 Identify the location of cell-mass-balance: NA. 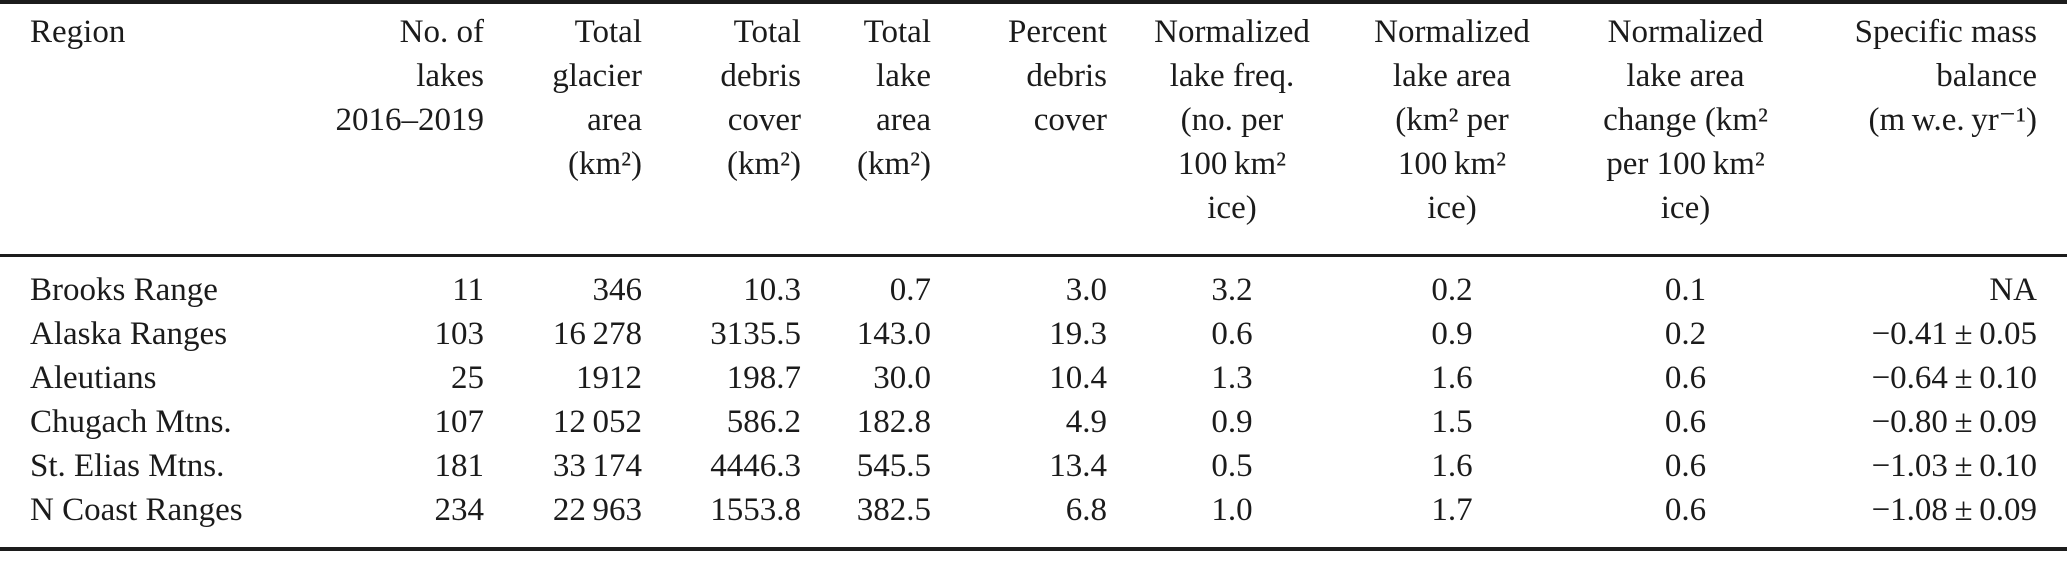
(2013, 290).